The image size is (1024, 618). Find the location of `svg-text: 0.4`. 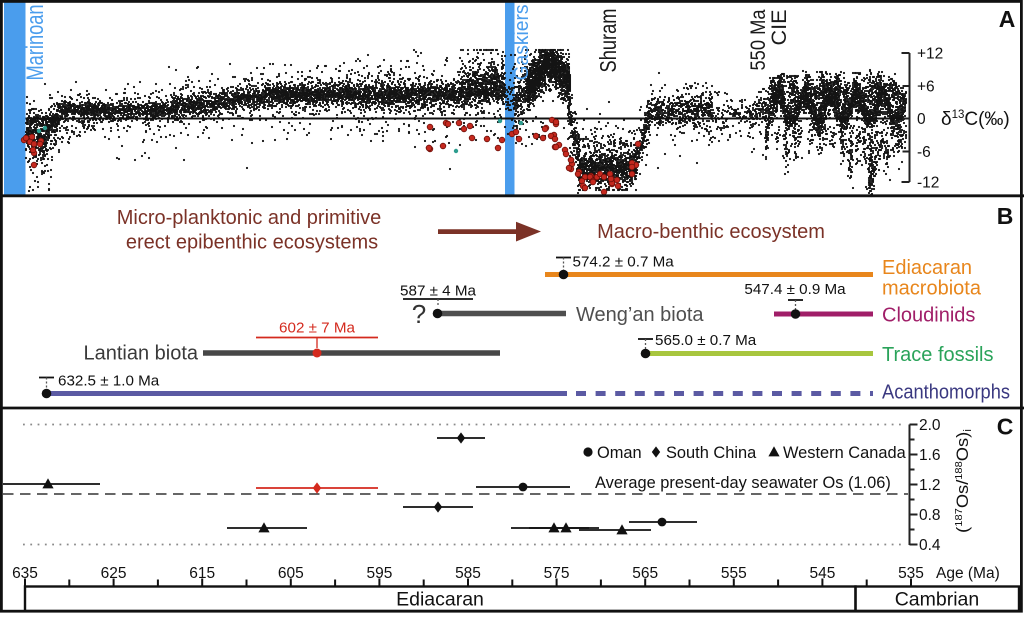

svg-text: 0.4 is located at coordinates (930, 545).